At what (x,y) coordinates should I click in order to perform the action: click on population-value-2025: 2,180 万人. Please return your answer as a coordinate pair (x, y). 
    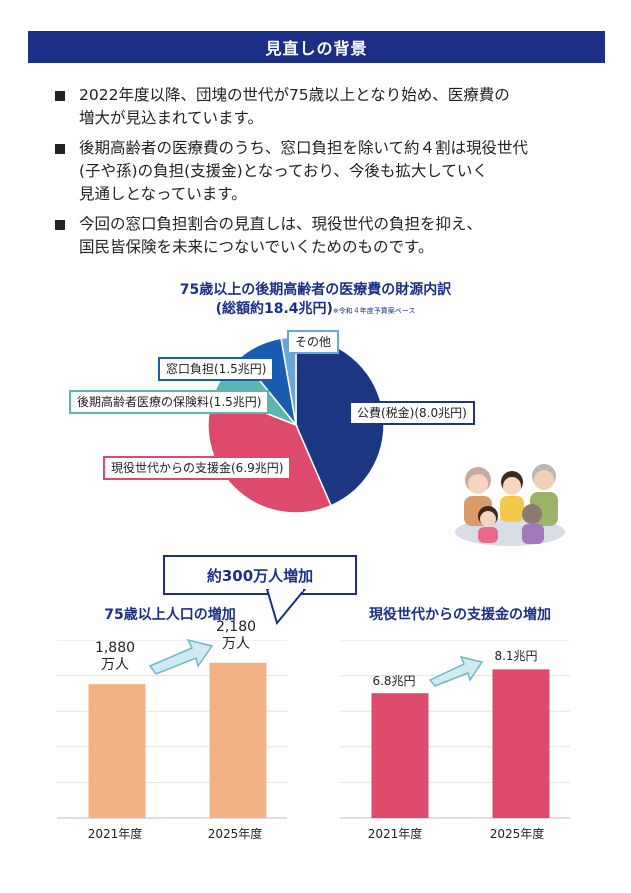
    Looking at the image, I should click on (236, 636).